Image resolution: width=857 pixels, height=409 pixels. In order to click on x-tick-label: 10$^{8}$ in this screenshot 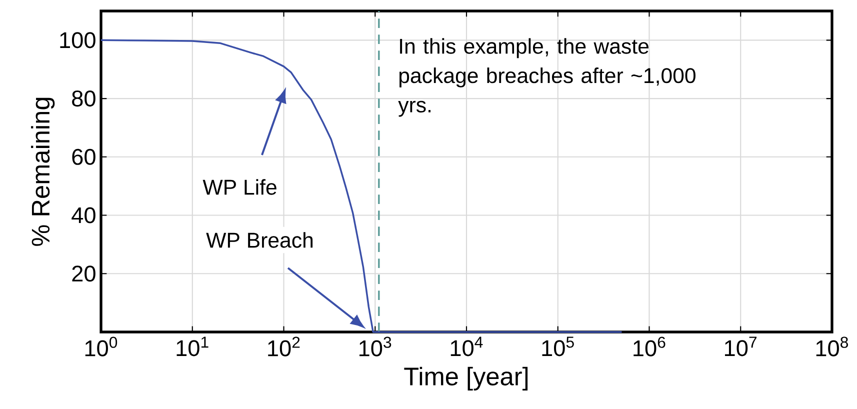, I will do `click(832, 346)`.